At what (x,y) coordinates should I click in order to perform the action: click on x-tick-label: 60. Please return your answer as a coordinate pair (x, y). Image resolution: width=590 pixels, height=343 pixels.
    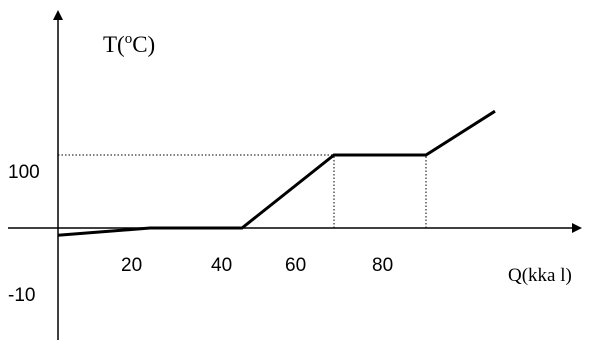
    Looking at the image, I should click on (295, 265).